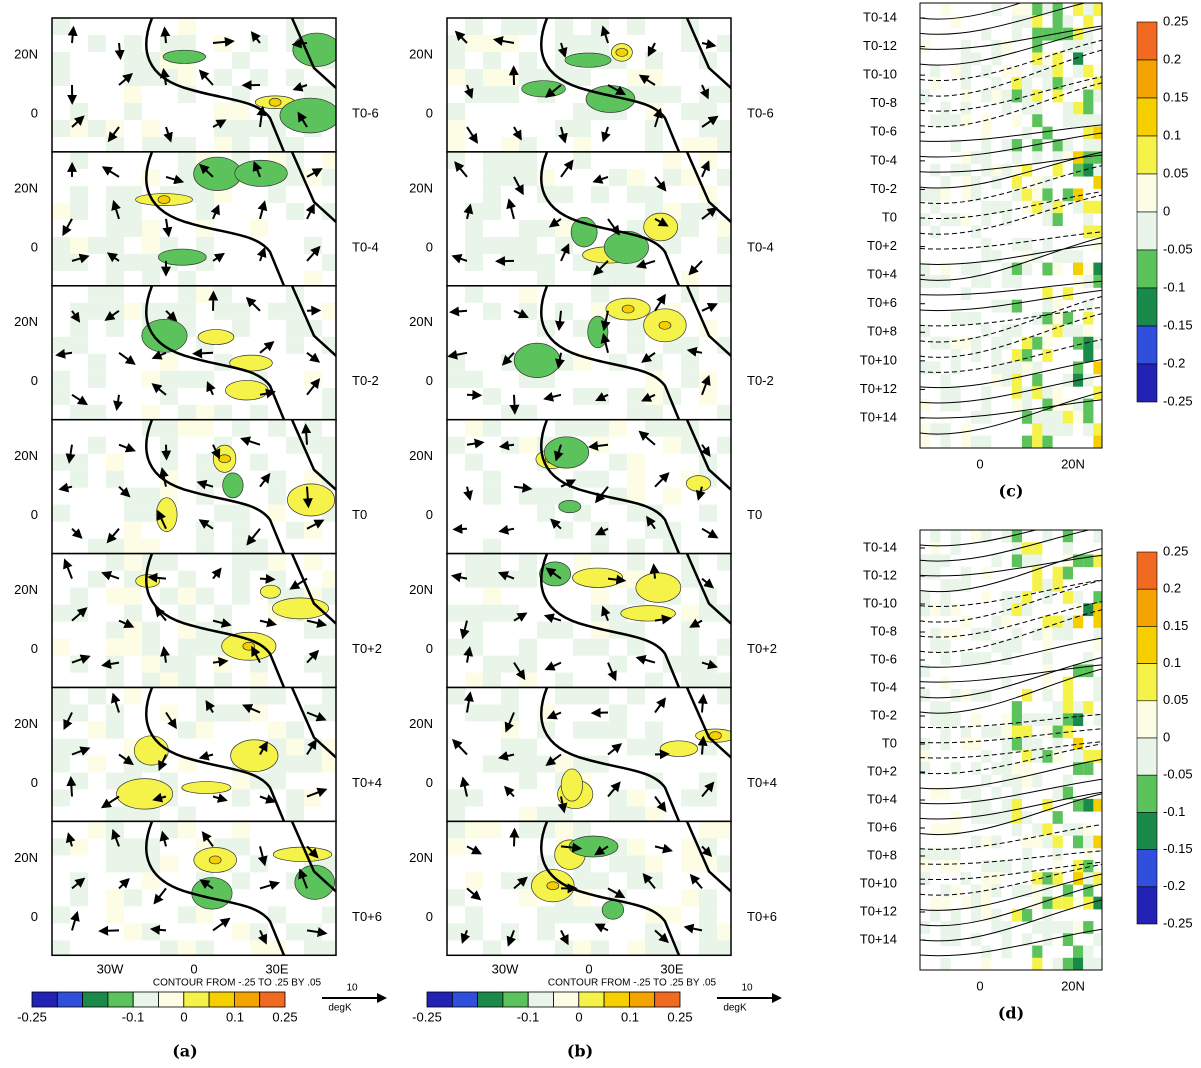 This screenshot has height=1068, width=1201. What do you see at coordinates (429, 782) in the screenshot?
I see `lat-label: 0` at bounding box center [429, 782].